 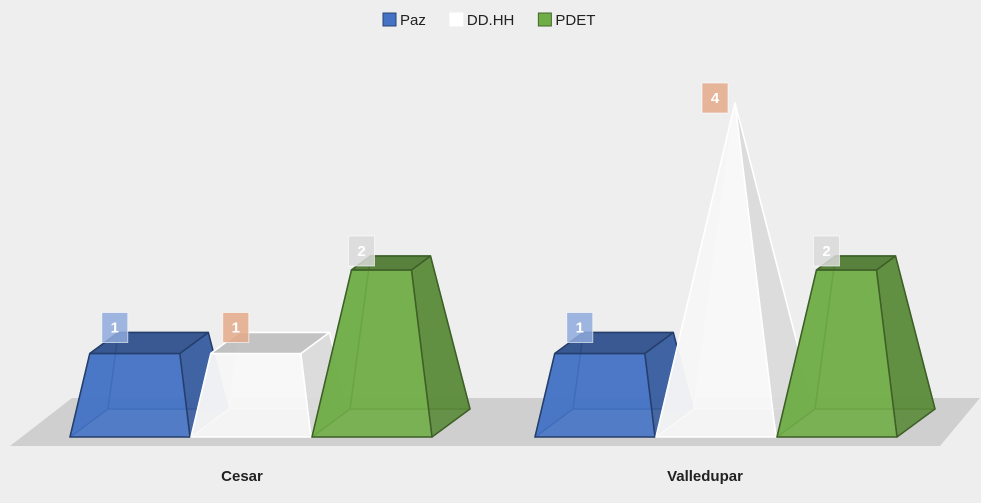 What do you see at coordinates (705, 476) in the screenshot?
I see `x-tick-label: Valledupar` at bounding box center [705, 476].